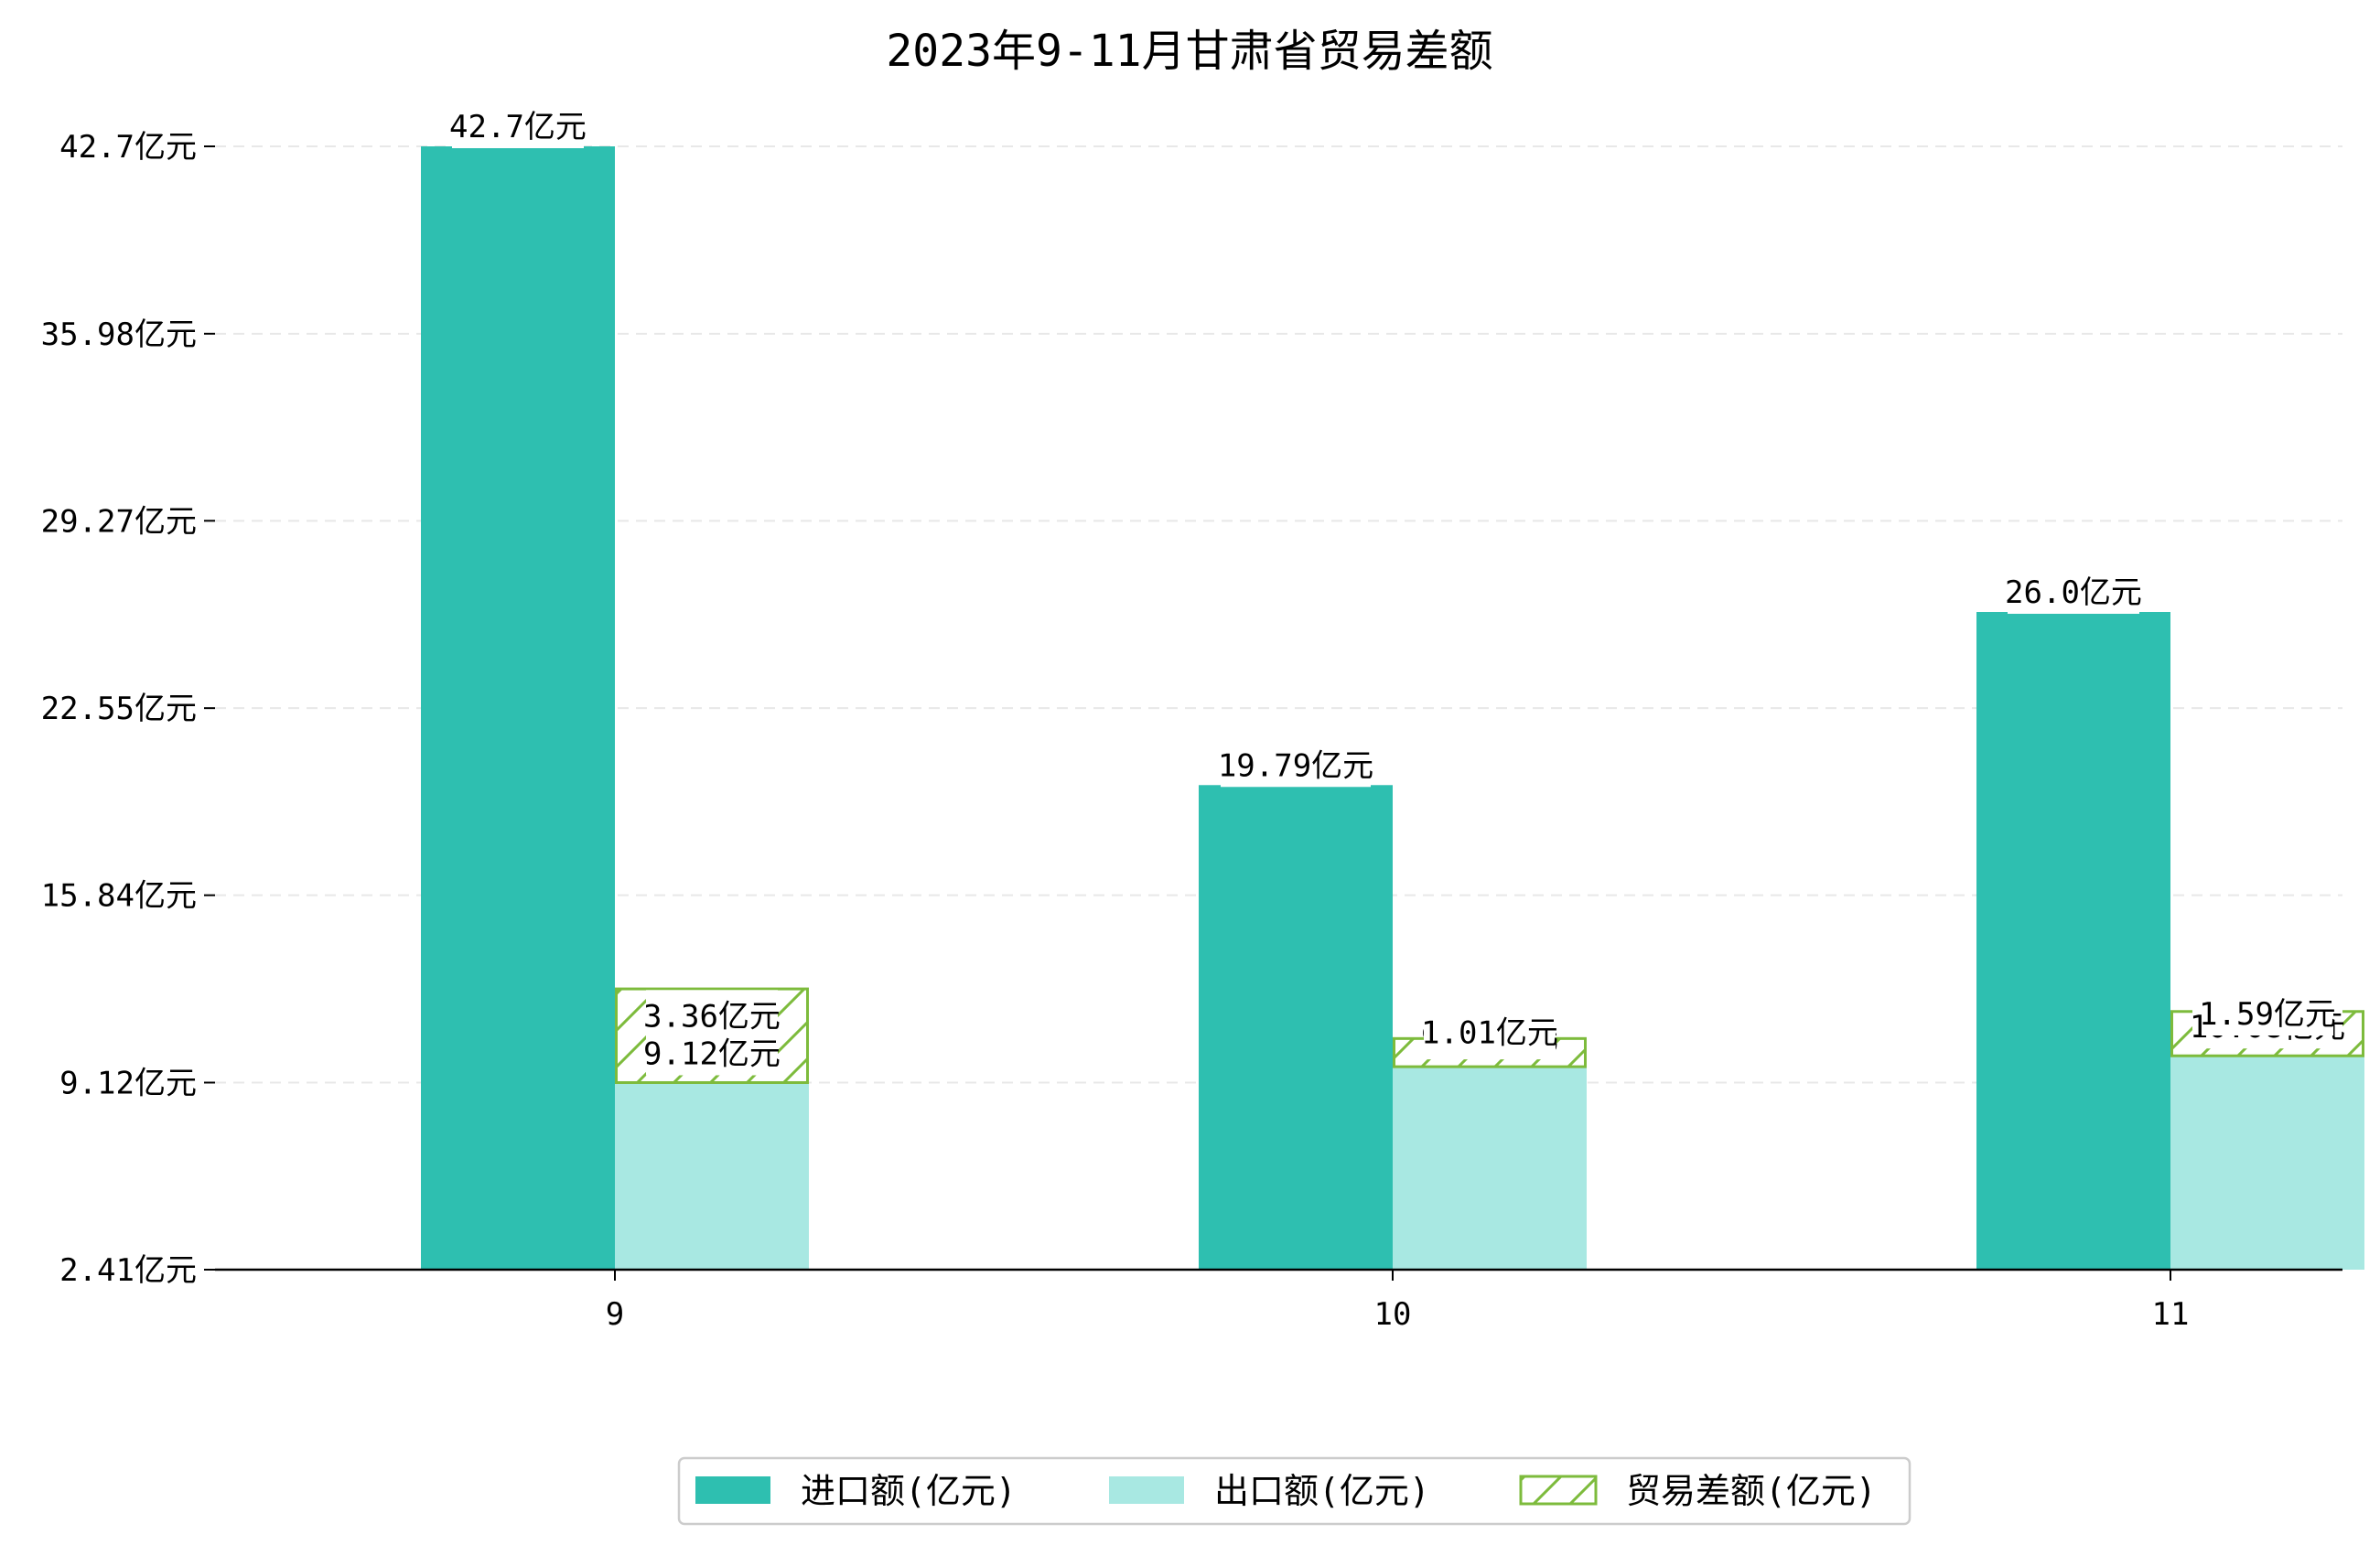 The width and height of the screenshot is (2380, 1545). I want to click on y-tick-label: 22.55亿元, so click(119, 709).